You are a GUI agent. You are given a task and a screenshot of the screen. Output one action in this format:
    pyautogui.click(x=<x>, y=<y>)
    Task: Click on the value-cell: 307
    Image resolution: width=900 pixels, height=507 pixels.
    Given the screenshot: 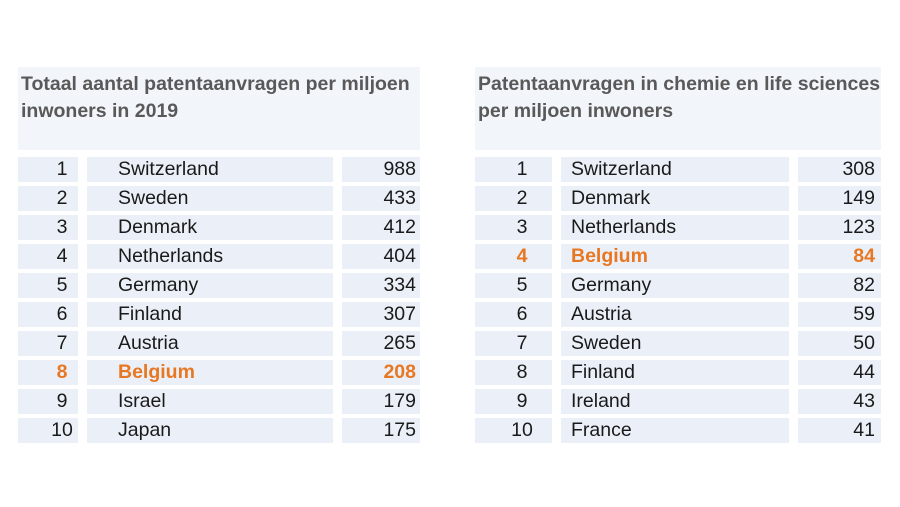 What is the action you would take?
    pyautogui.click(x=381, y=314)
    